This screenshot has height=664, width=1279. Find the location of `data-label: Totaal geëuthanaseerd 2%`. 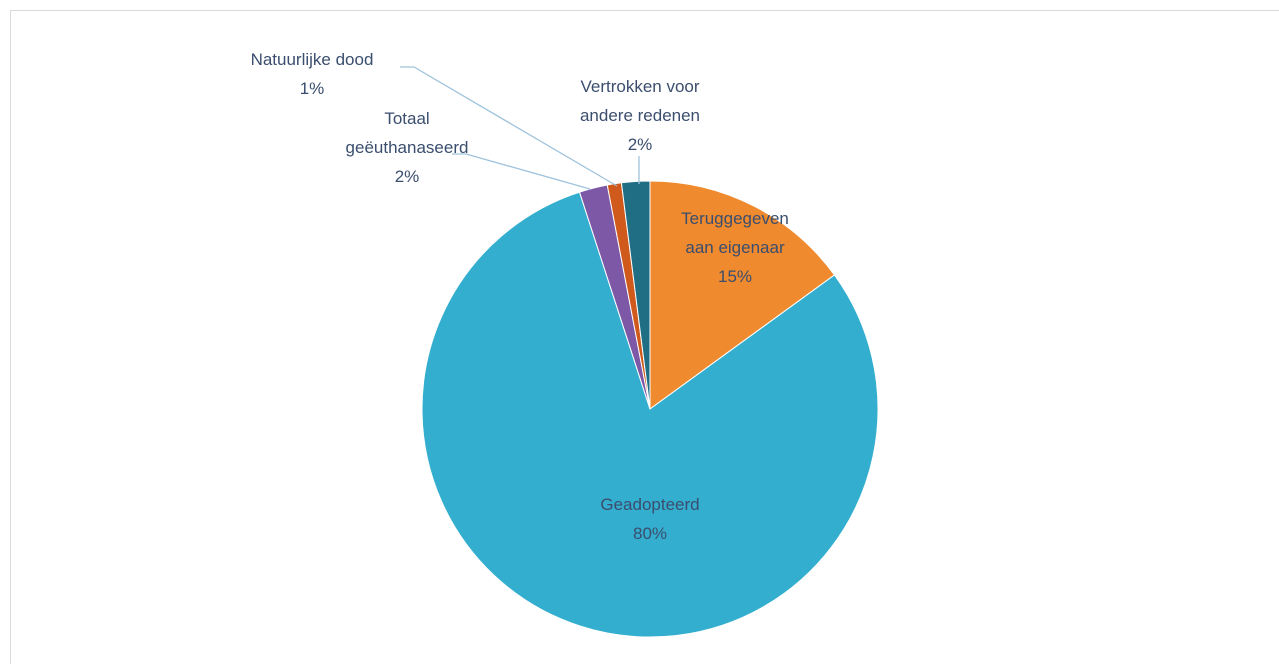

data-label: Totaal geëuthanaseerd 2% is located at coordinates (407, 147).